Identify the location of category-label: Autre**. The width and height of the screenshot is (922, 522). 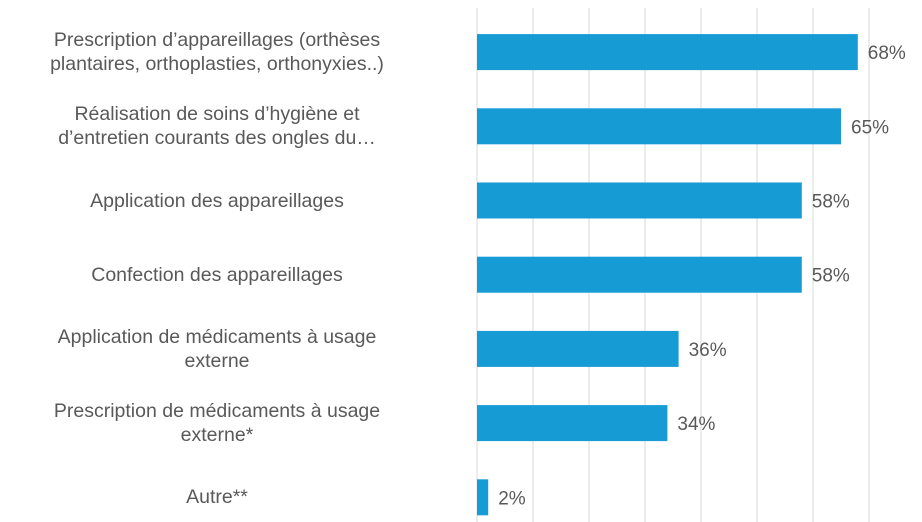
(217, 497).